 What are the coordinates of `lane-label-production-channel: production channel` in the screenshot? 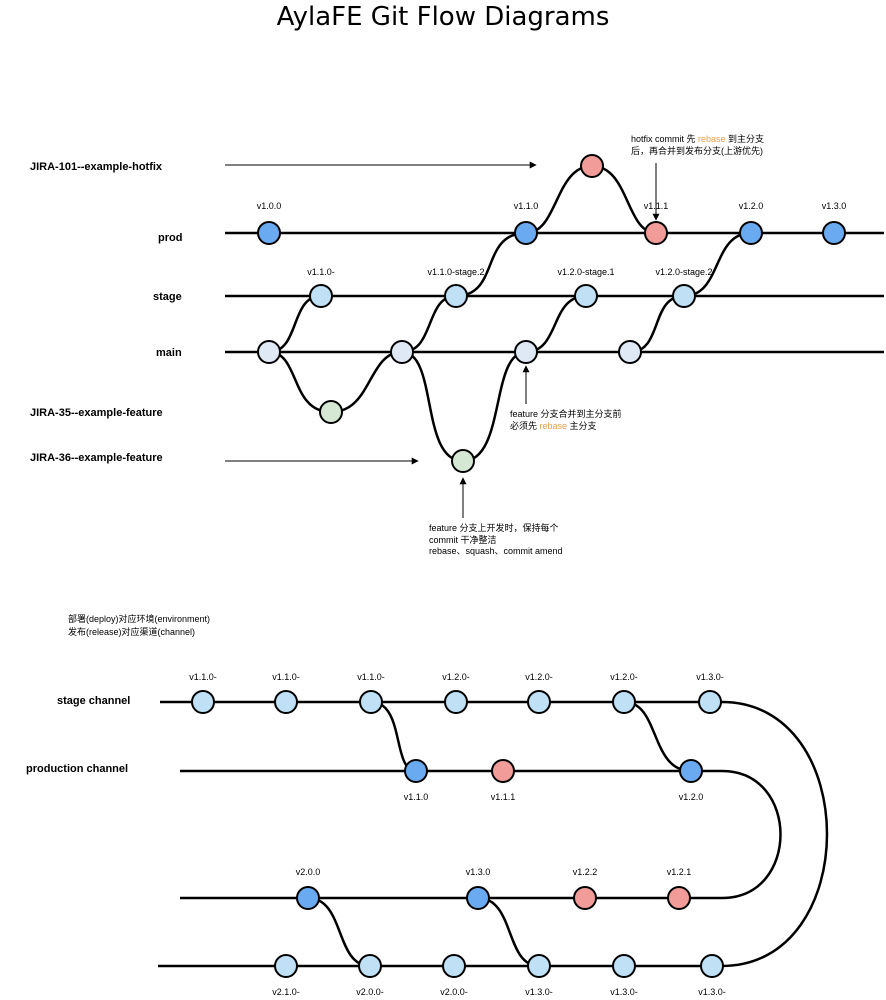 It's located at (77, 769).